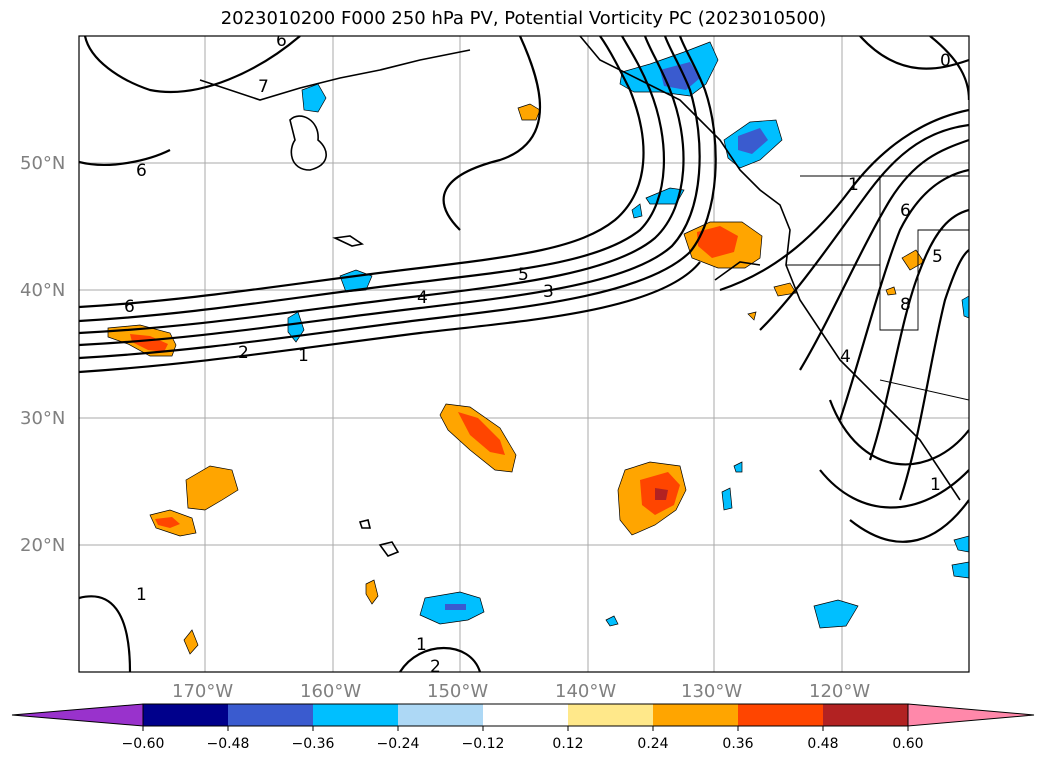 This screenshot has height=765, width=1047. I want to click on colorbar-tick-label: 0.60, so click(907, 744).